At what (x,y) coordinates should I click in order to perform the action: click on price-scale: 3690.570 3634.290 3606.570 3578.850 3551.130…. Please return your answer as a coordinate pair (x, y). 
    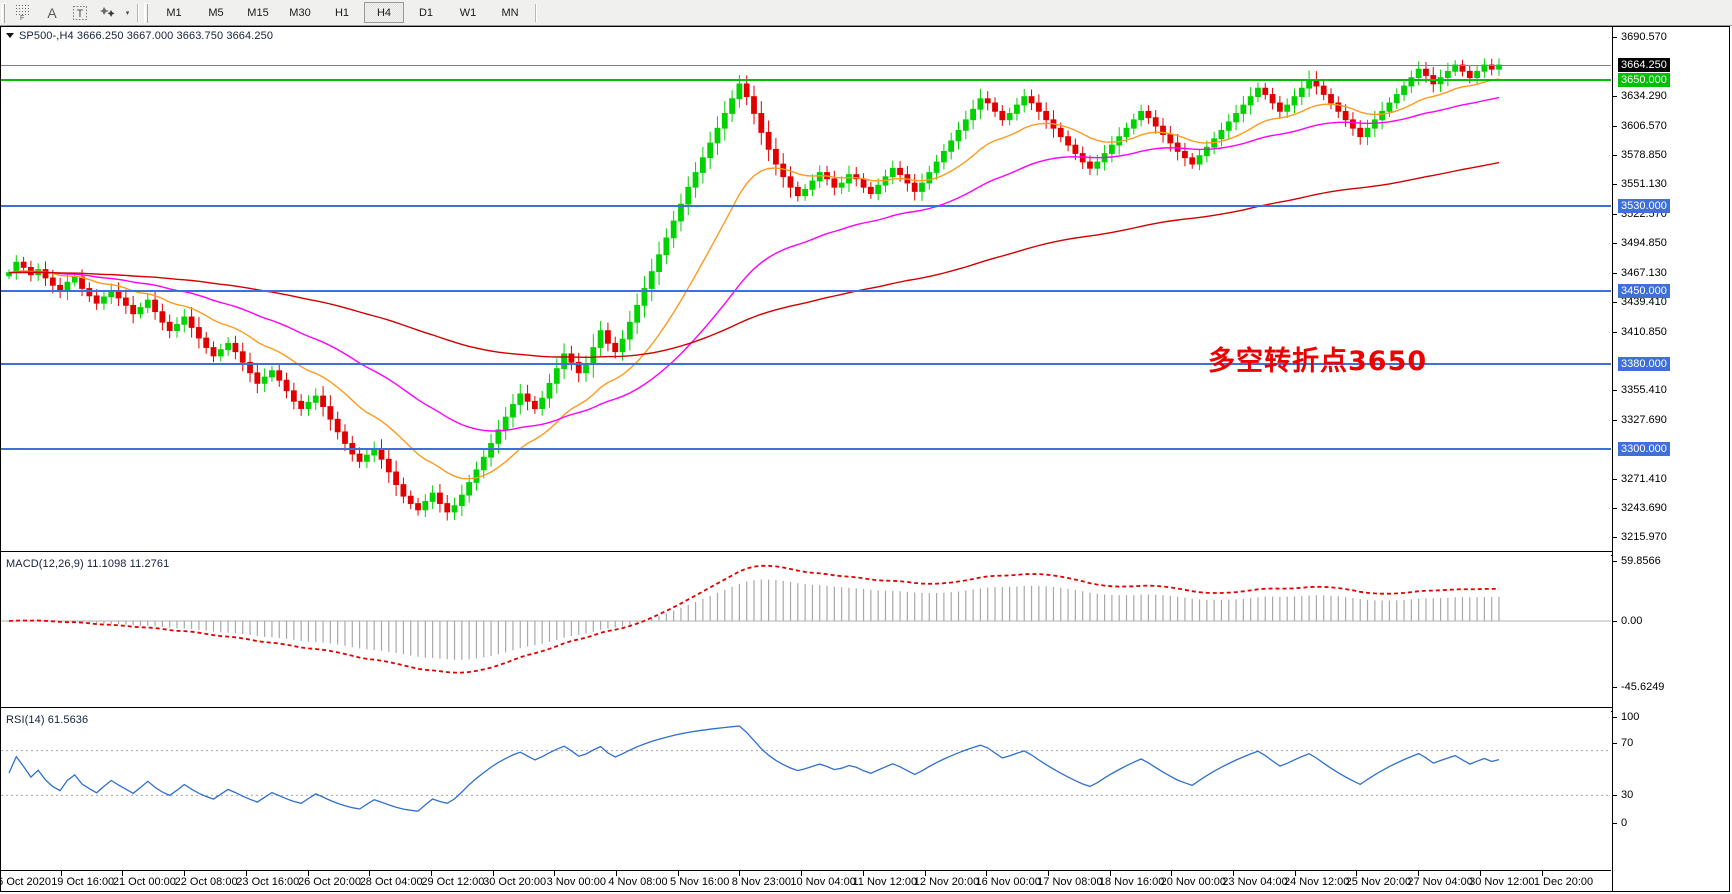
    Looking at the image, I should click on (1670, 459).